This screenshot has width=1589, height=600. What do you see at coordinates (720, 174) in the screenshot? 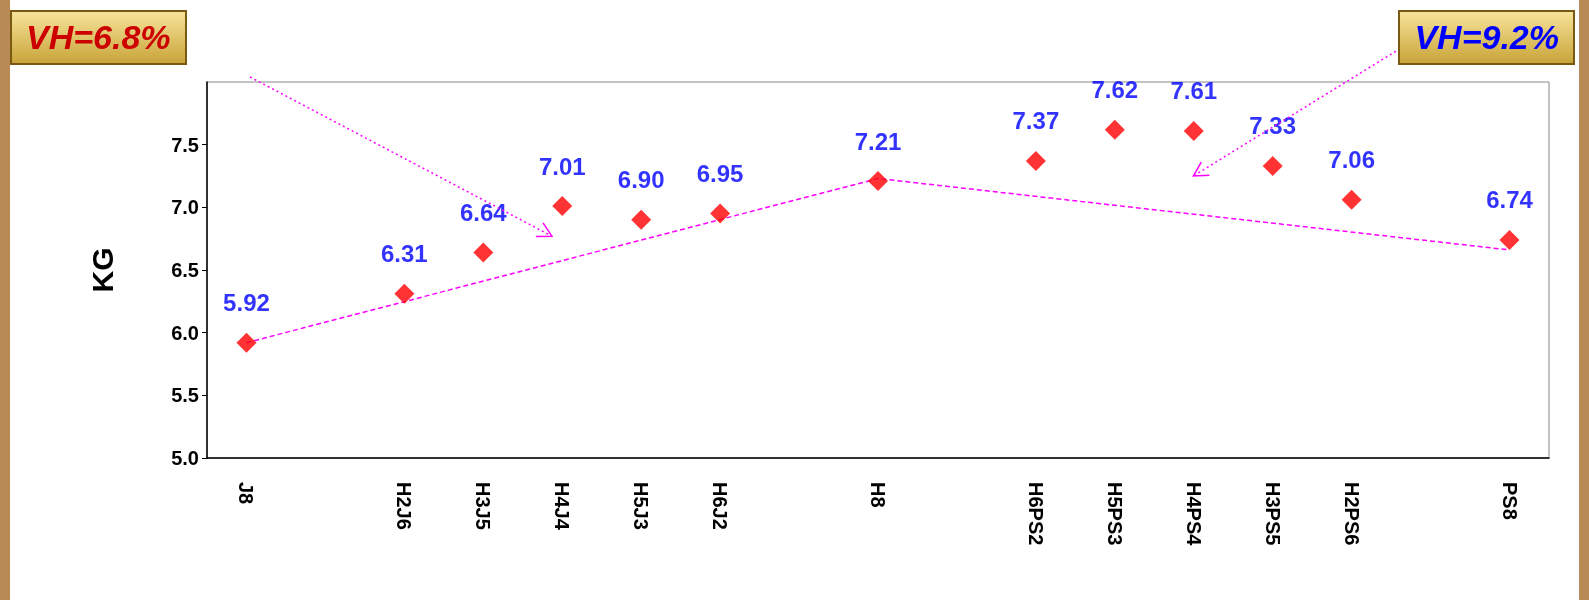
I see `data-label: 6.95` at bounding box center [720, 174].